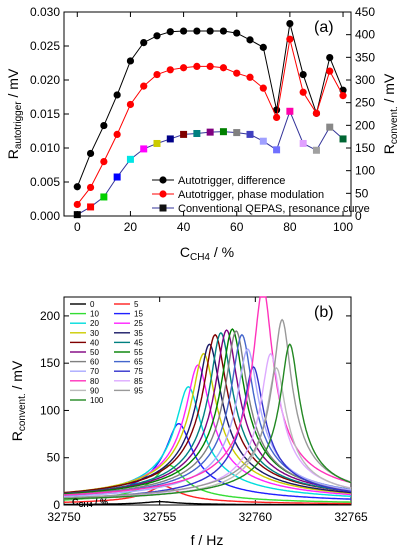 This screenshot has height=550, width=404. I want to click on panel-a-y-axis-label-unit: / mV, so click(13, 84).